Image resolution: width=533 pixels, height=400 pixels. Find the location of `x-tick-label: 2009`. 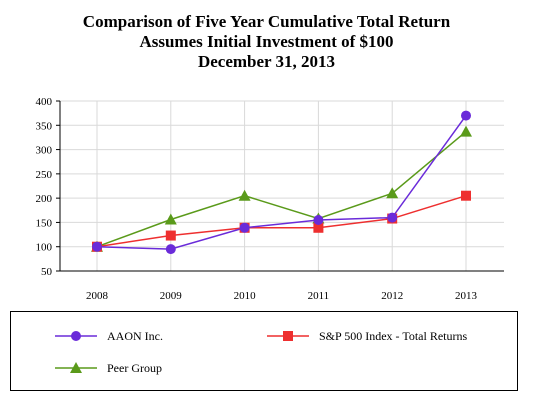

x-tick-label: 2009 is located at coordinates (171, 296).